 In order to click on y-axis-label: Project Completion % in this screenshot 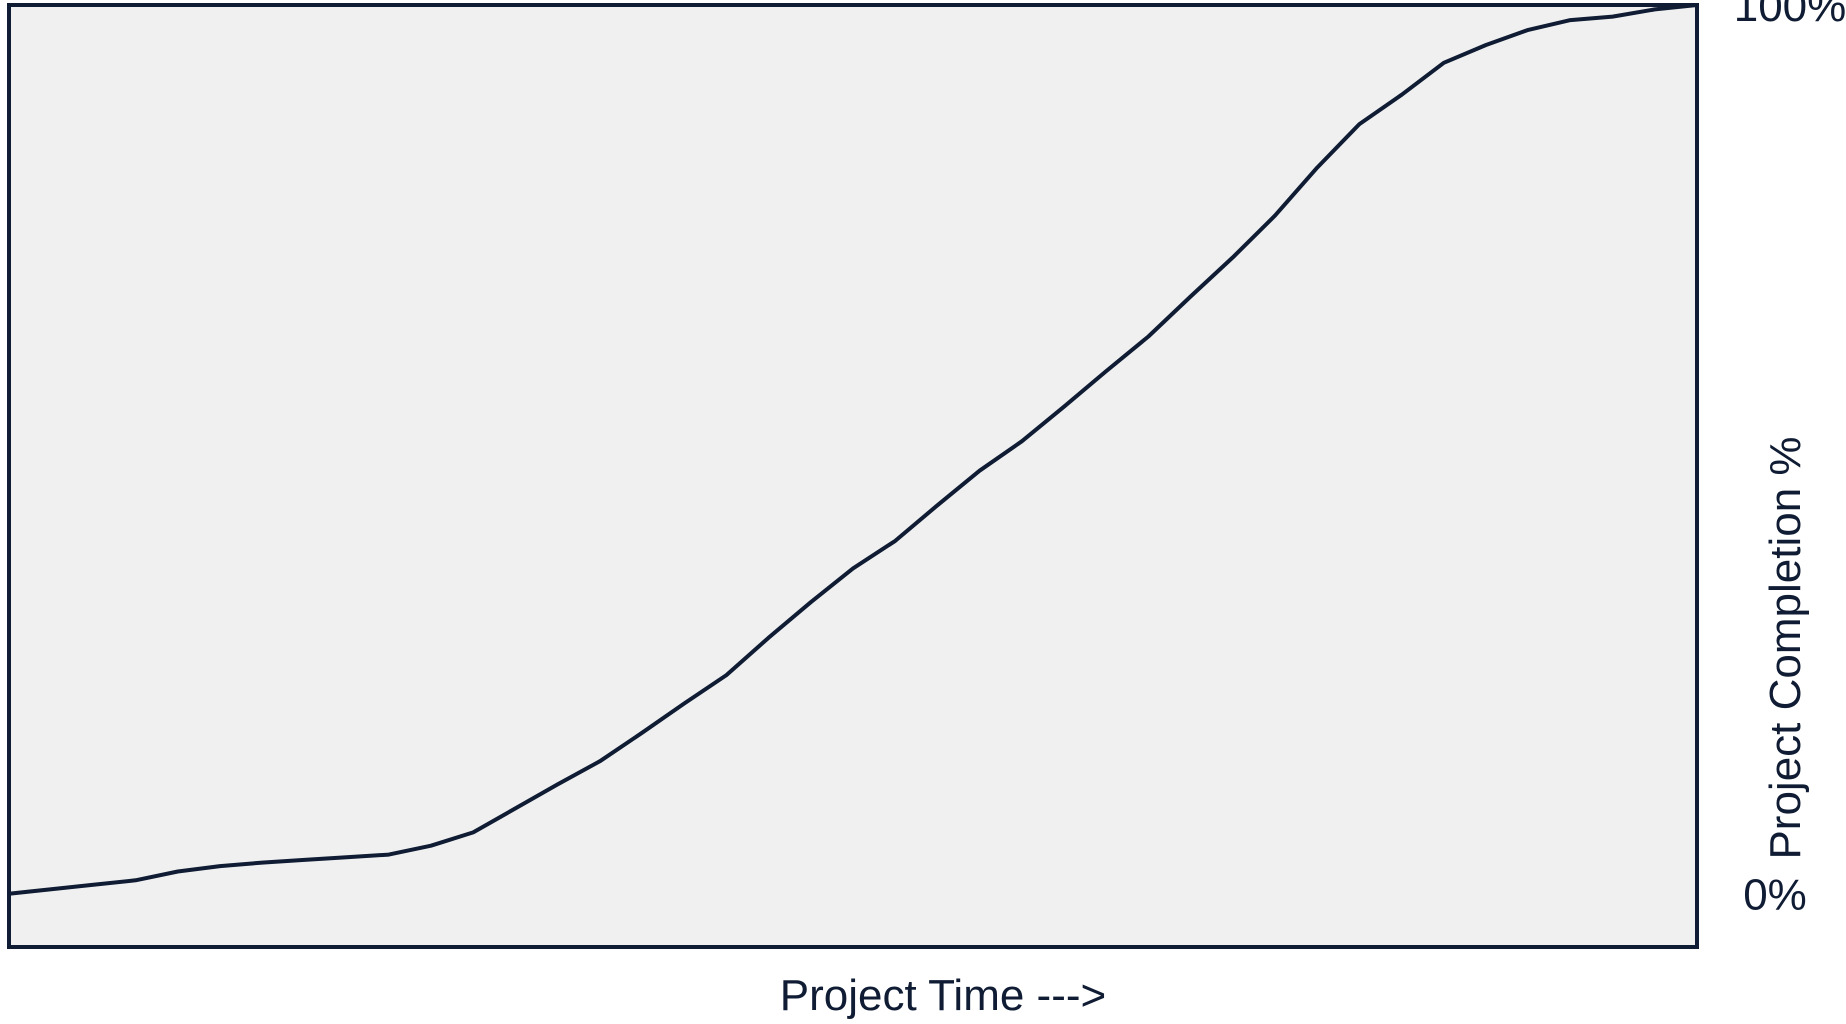, I will do `click(1785, 647)`.